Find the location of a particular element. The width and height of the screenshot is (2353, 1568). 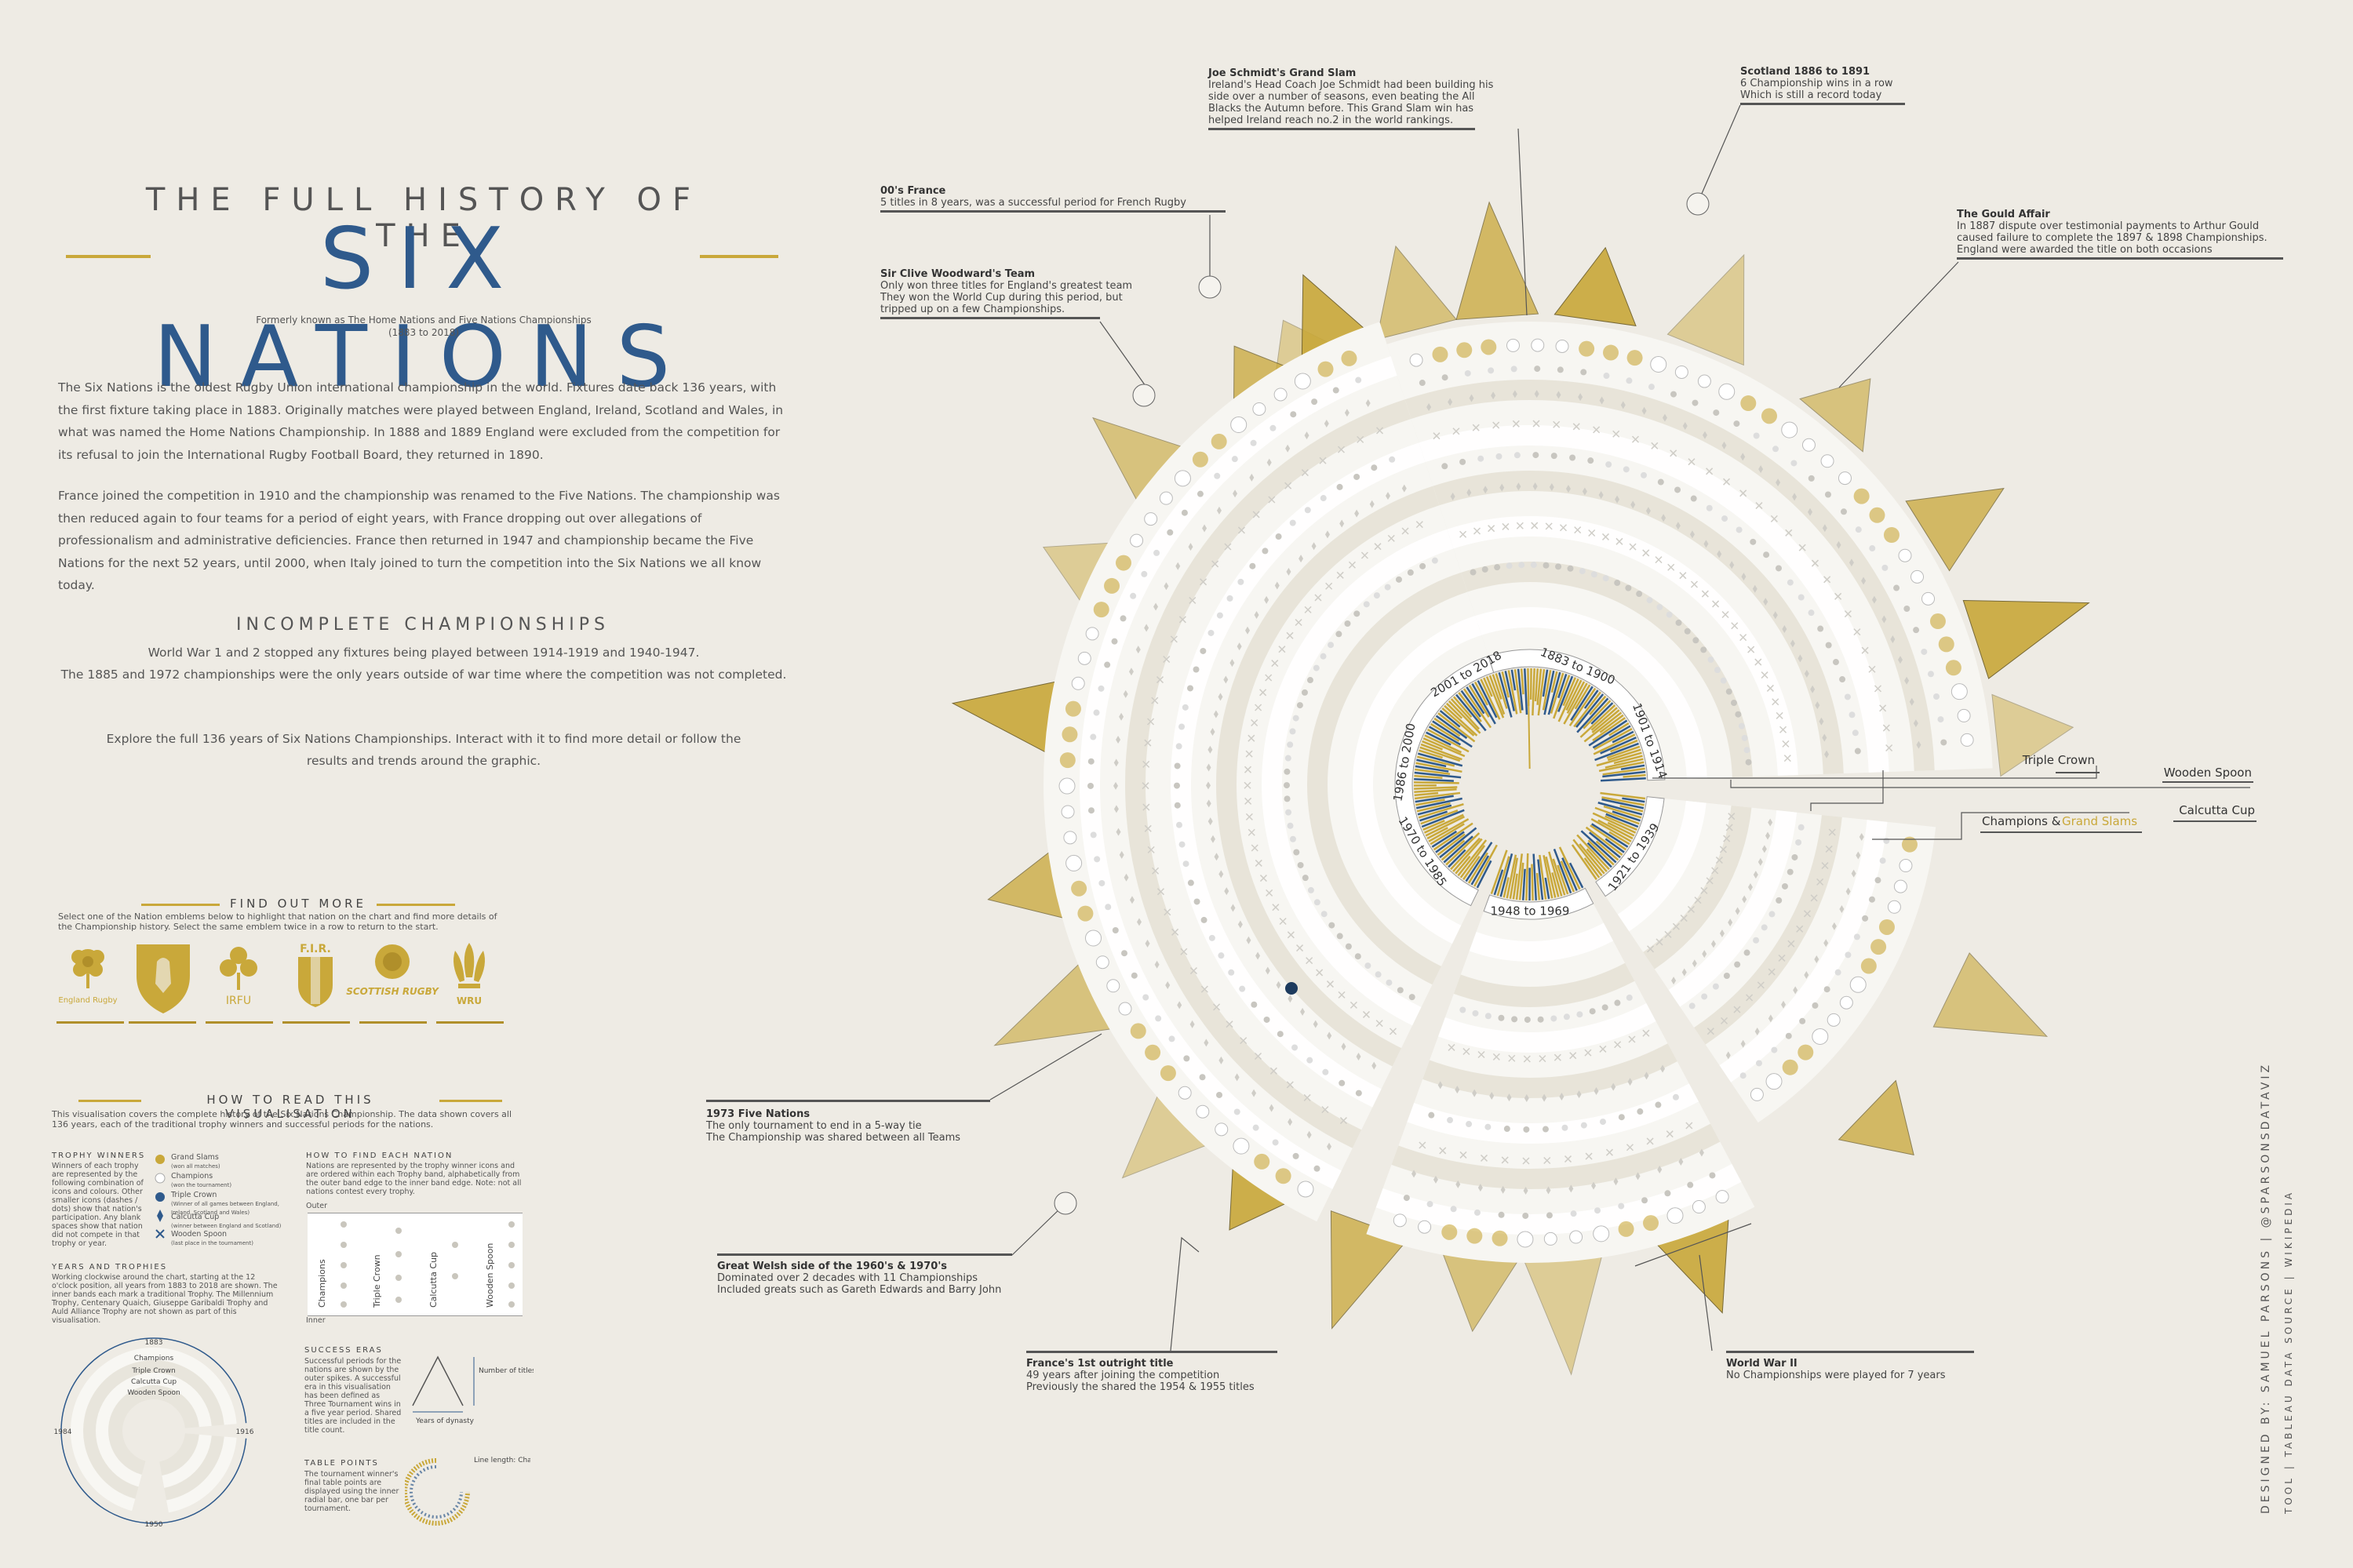

emblem-france is located at coordinates (162, 984).